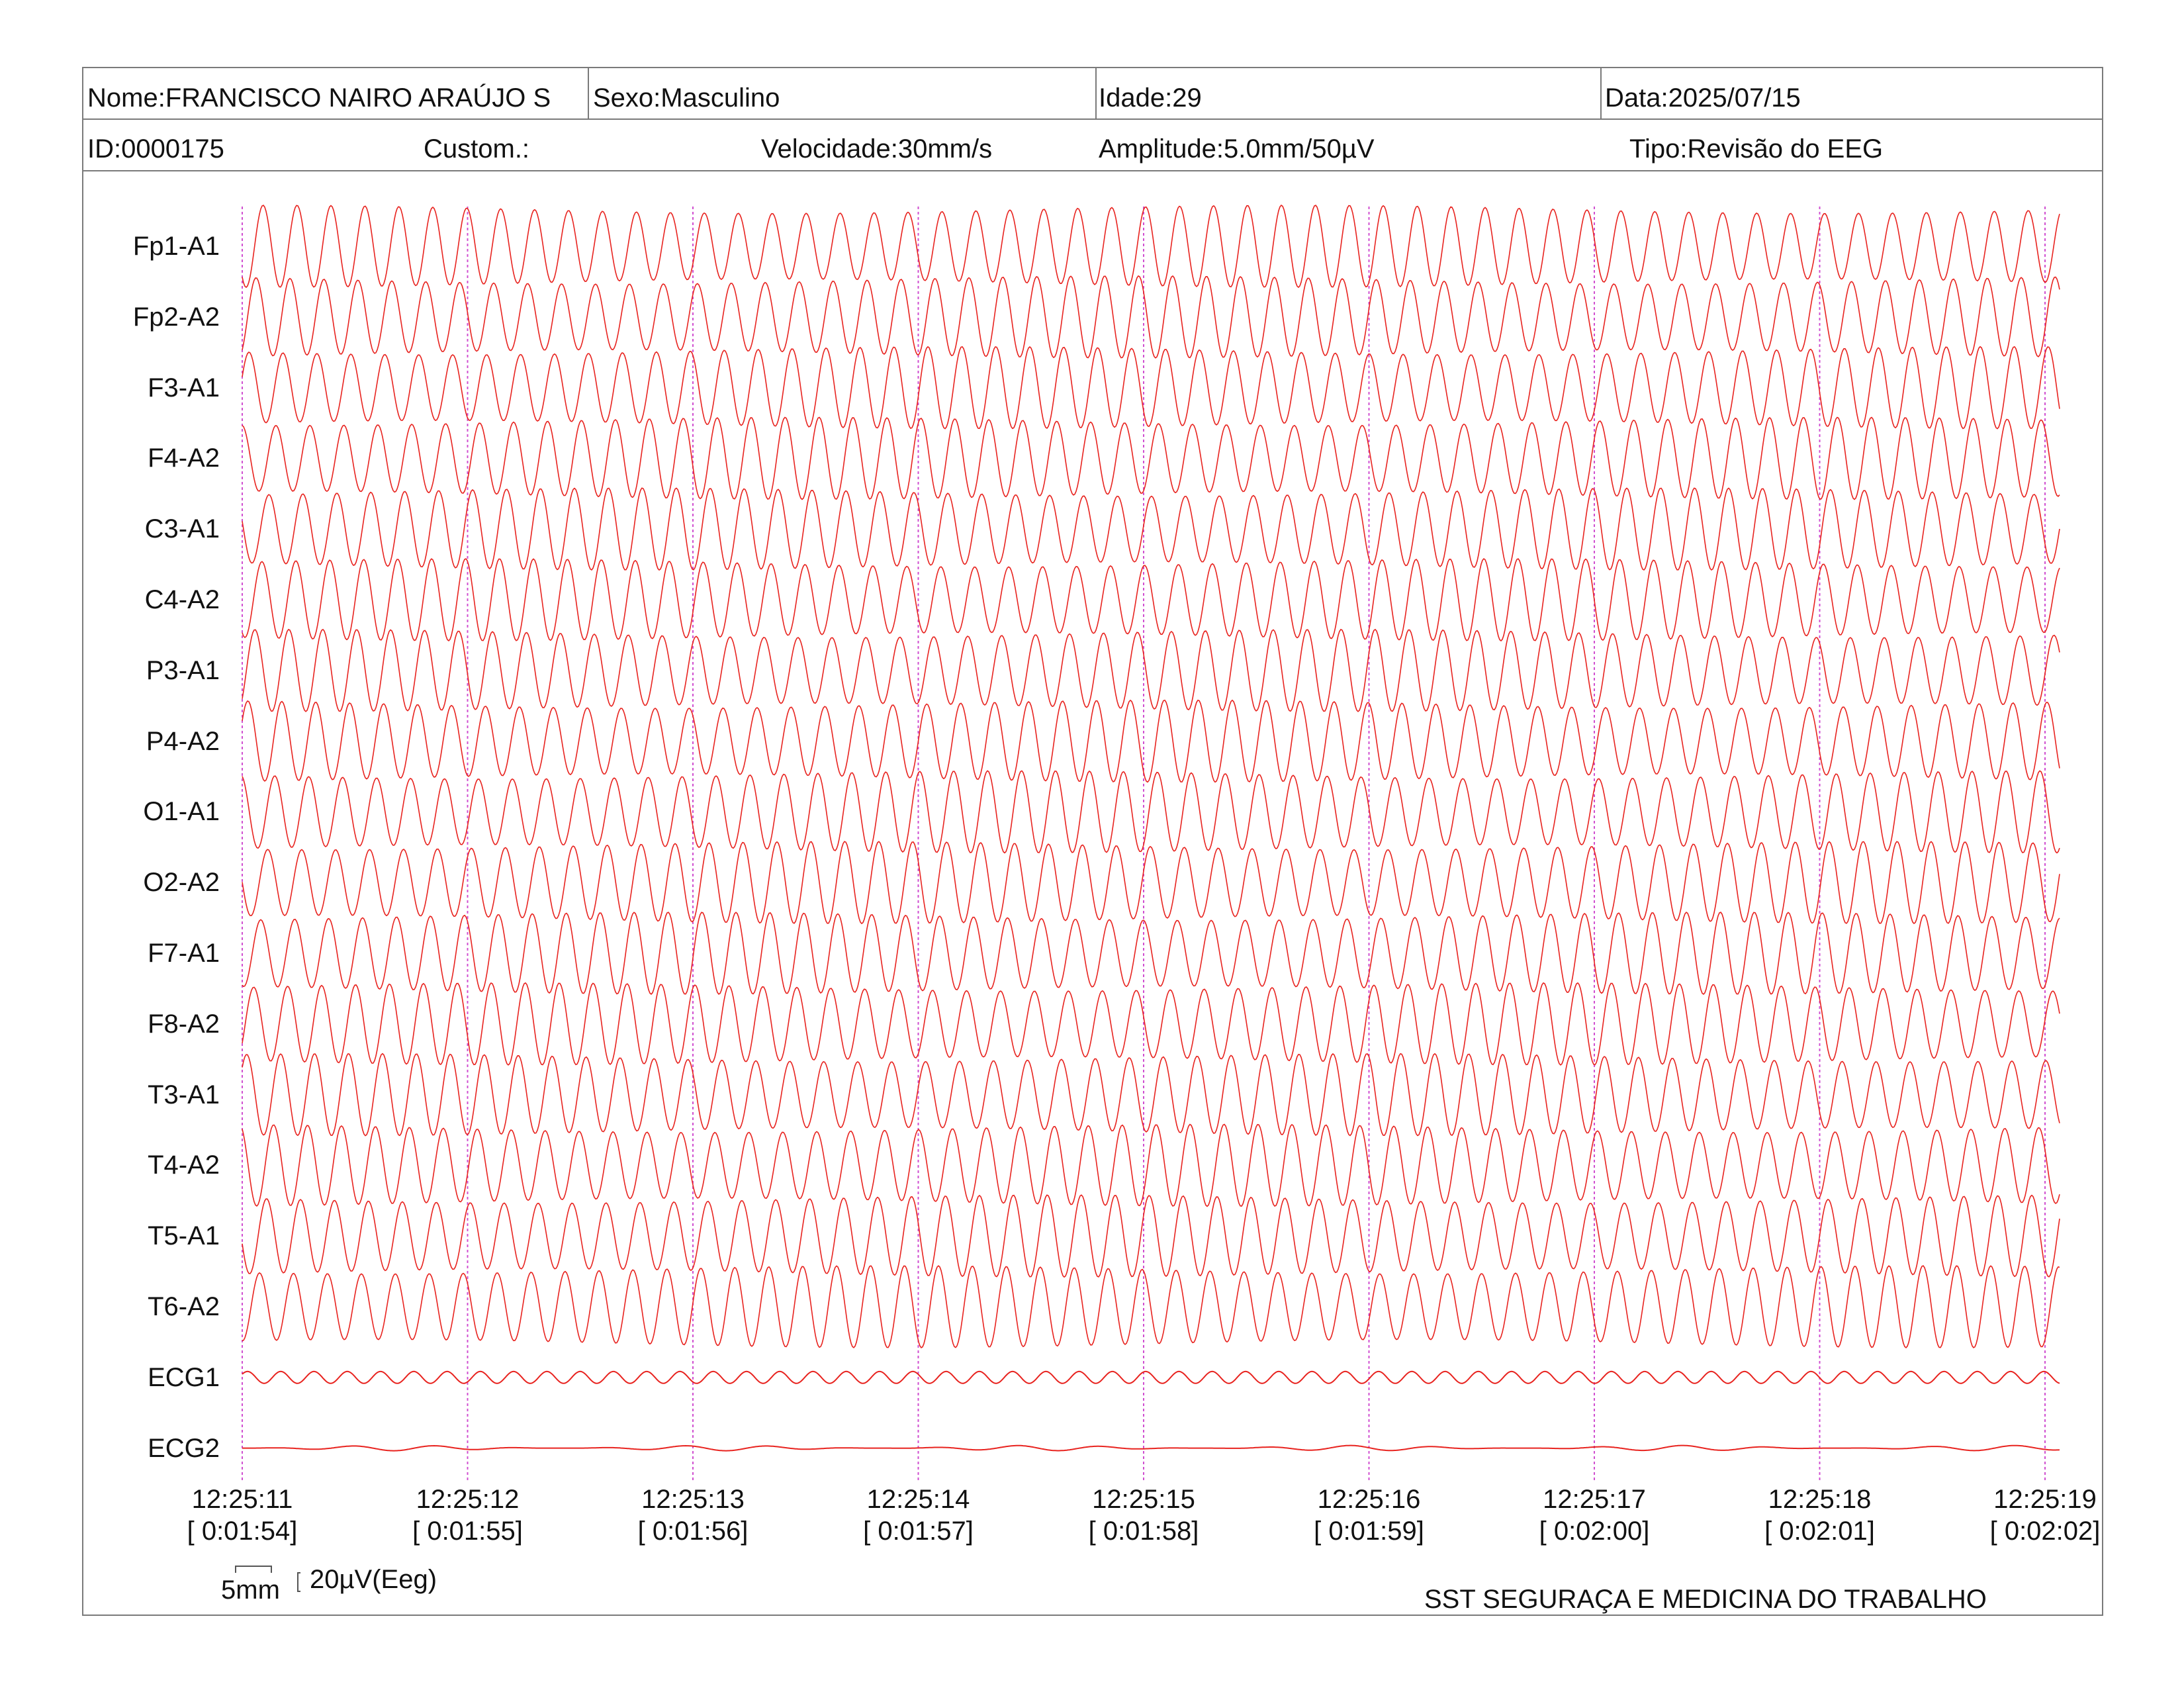 The width and height of the screenshot is (2184, 1688). Describe the element at coordinates (468, 1499) in the screenshot. I see `time-clock-label: 12:25:12` at that location.